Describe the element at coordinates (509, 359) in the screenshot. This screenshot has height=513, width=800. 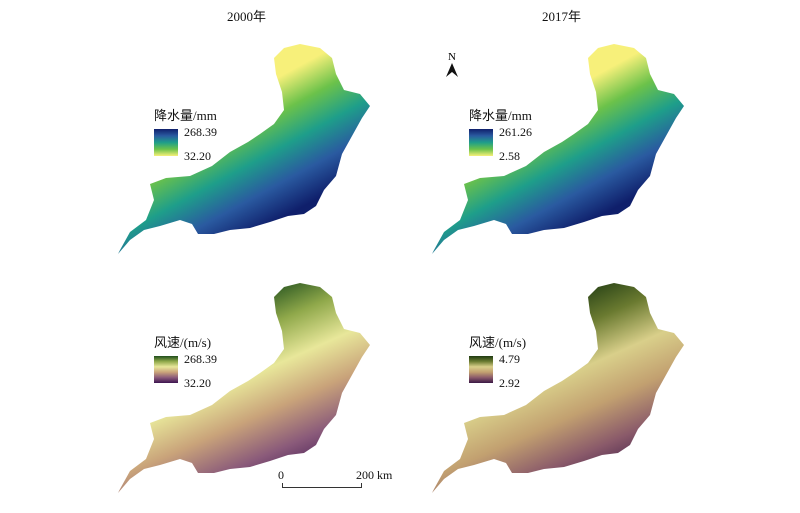
I see `legend-max: 4.79` at that location.